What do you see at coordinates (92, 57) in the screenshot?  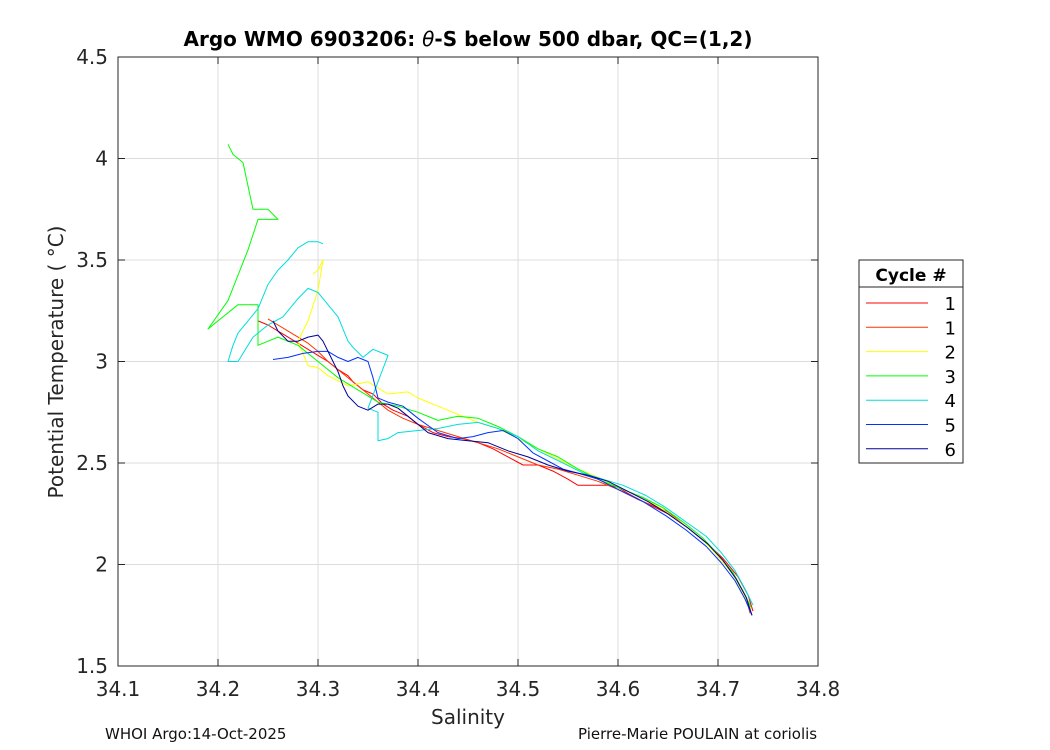 I see `y-tick-label: 4.5` at bounding box center [92, 57].